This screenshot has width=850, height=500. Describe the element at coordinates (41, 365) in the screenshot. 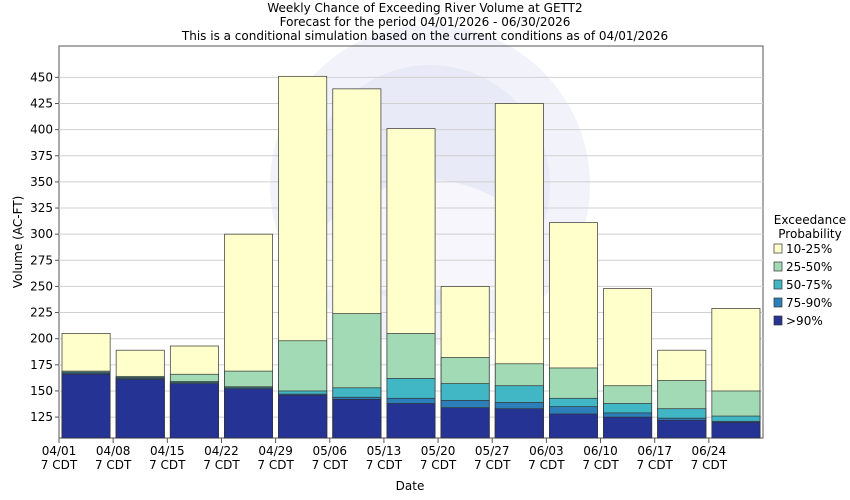

I see `y-tick-label: 175` at that location.